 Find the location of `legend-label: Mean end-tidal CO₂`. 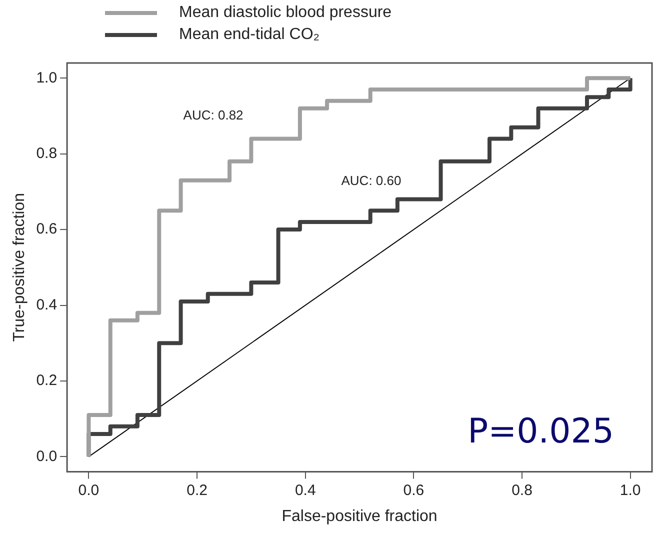

legend-label: Mean end-tidal CO₂ is located at coordinates (249, 35).